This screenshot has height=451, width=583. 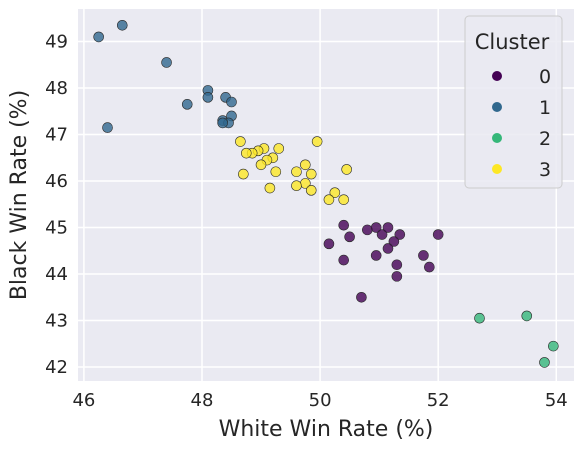 I want to click on x-tick-label: 50, so click(x=320, y=400).